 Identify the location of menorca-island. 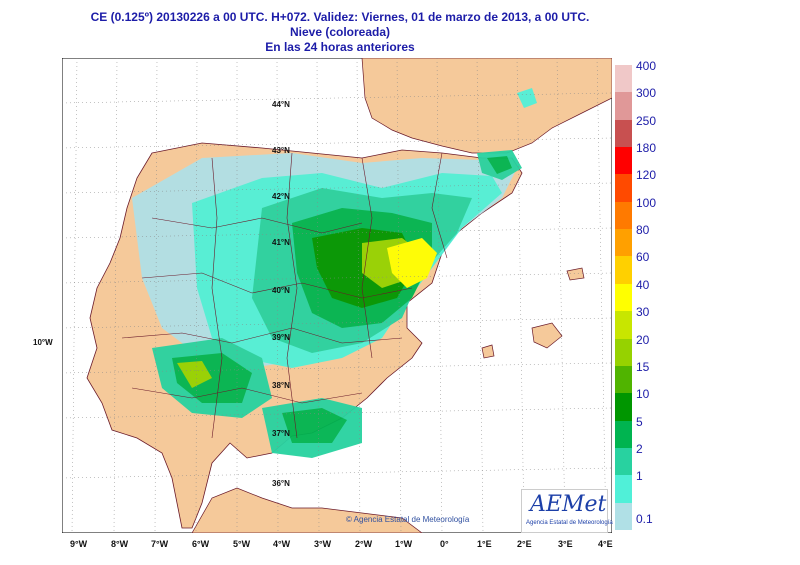
(575, 274).